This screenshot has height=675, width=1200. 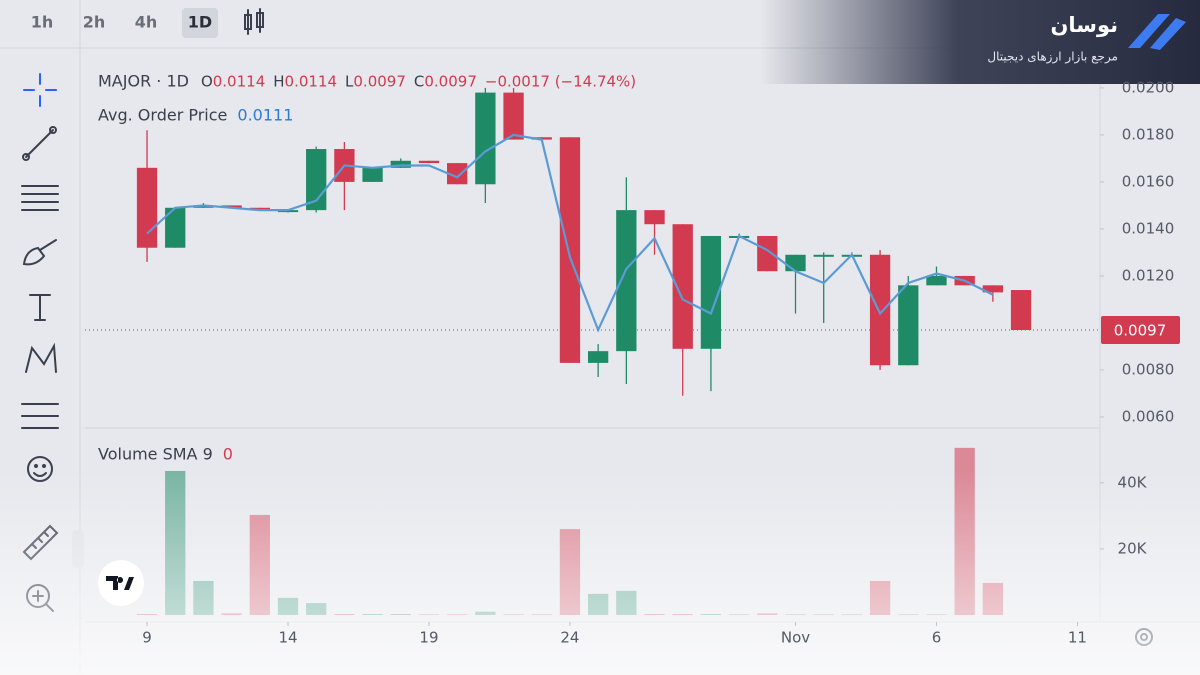 I want to click on y-tick-label: 0.0060, so click(x=1148, y=416).